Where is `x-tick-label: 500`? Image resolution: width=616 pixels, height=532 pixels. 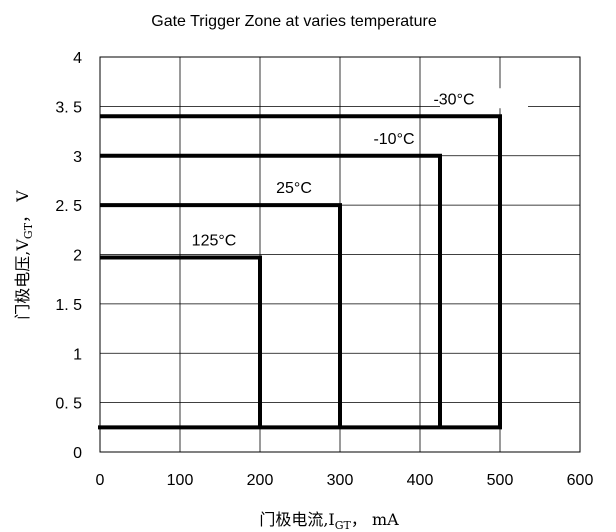 x-tick-label: 500 is located at coordinates (500, 480).